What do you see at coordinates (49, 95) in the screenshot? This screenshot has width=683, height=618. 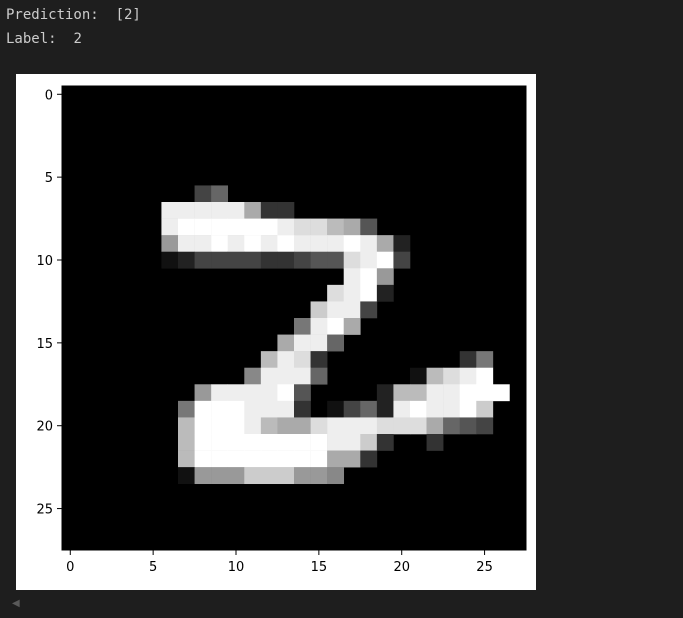 I see `y-tick-label: 0` at bounding box center [49, 95].